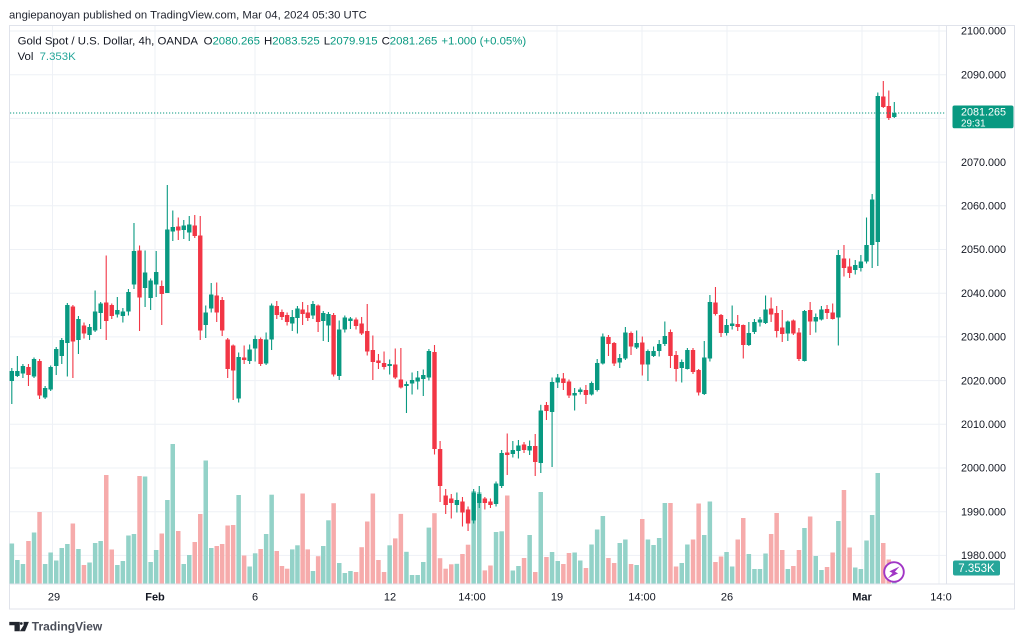 Image resolution: width=1024 pixels, height=643 pixels. What do you see at coordinates (983, 207) in the screenshot?
I see `svg-text: 2060.000` at bounding box center [983, 207].